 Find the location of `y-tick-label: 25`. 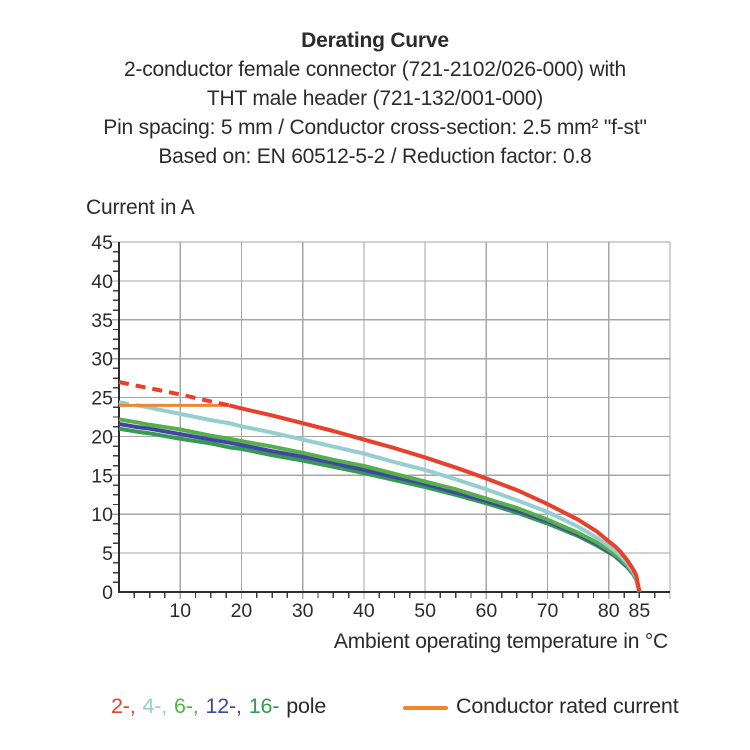

y-tick-label: 25 is located at coordinates (102, 399).